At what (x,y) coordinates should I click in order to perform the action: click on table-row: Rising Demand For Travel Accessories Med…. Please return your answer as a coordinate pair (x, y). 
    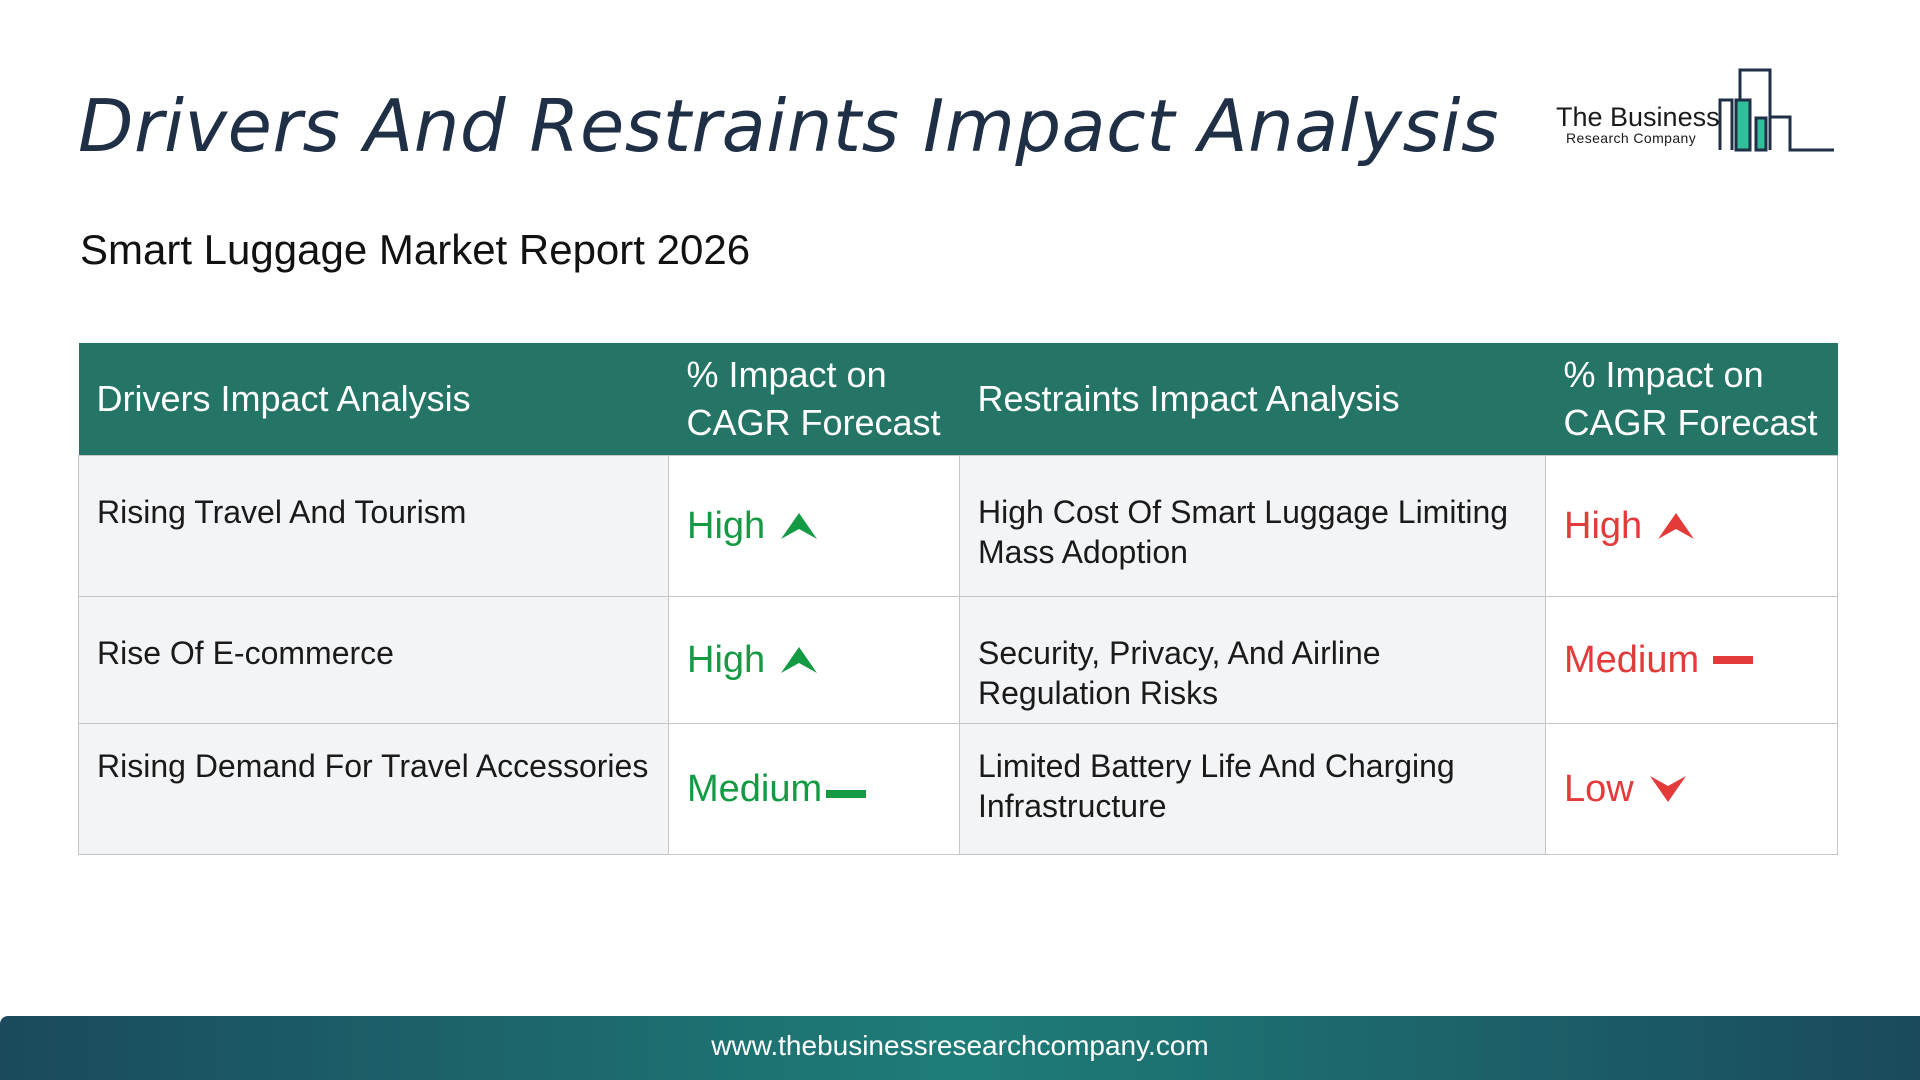
    Looking at the image, I should click on (958, 789).